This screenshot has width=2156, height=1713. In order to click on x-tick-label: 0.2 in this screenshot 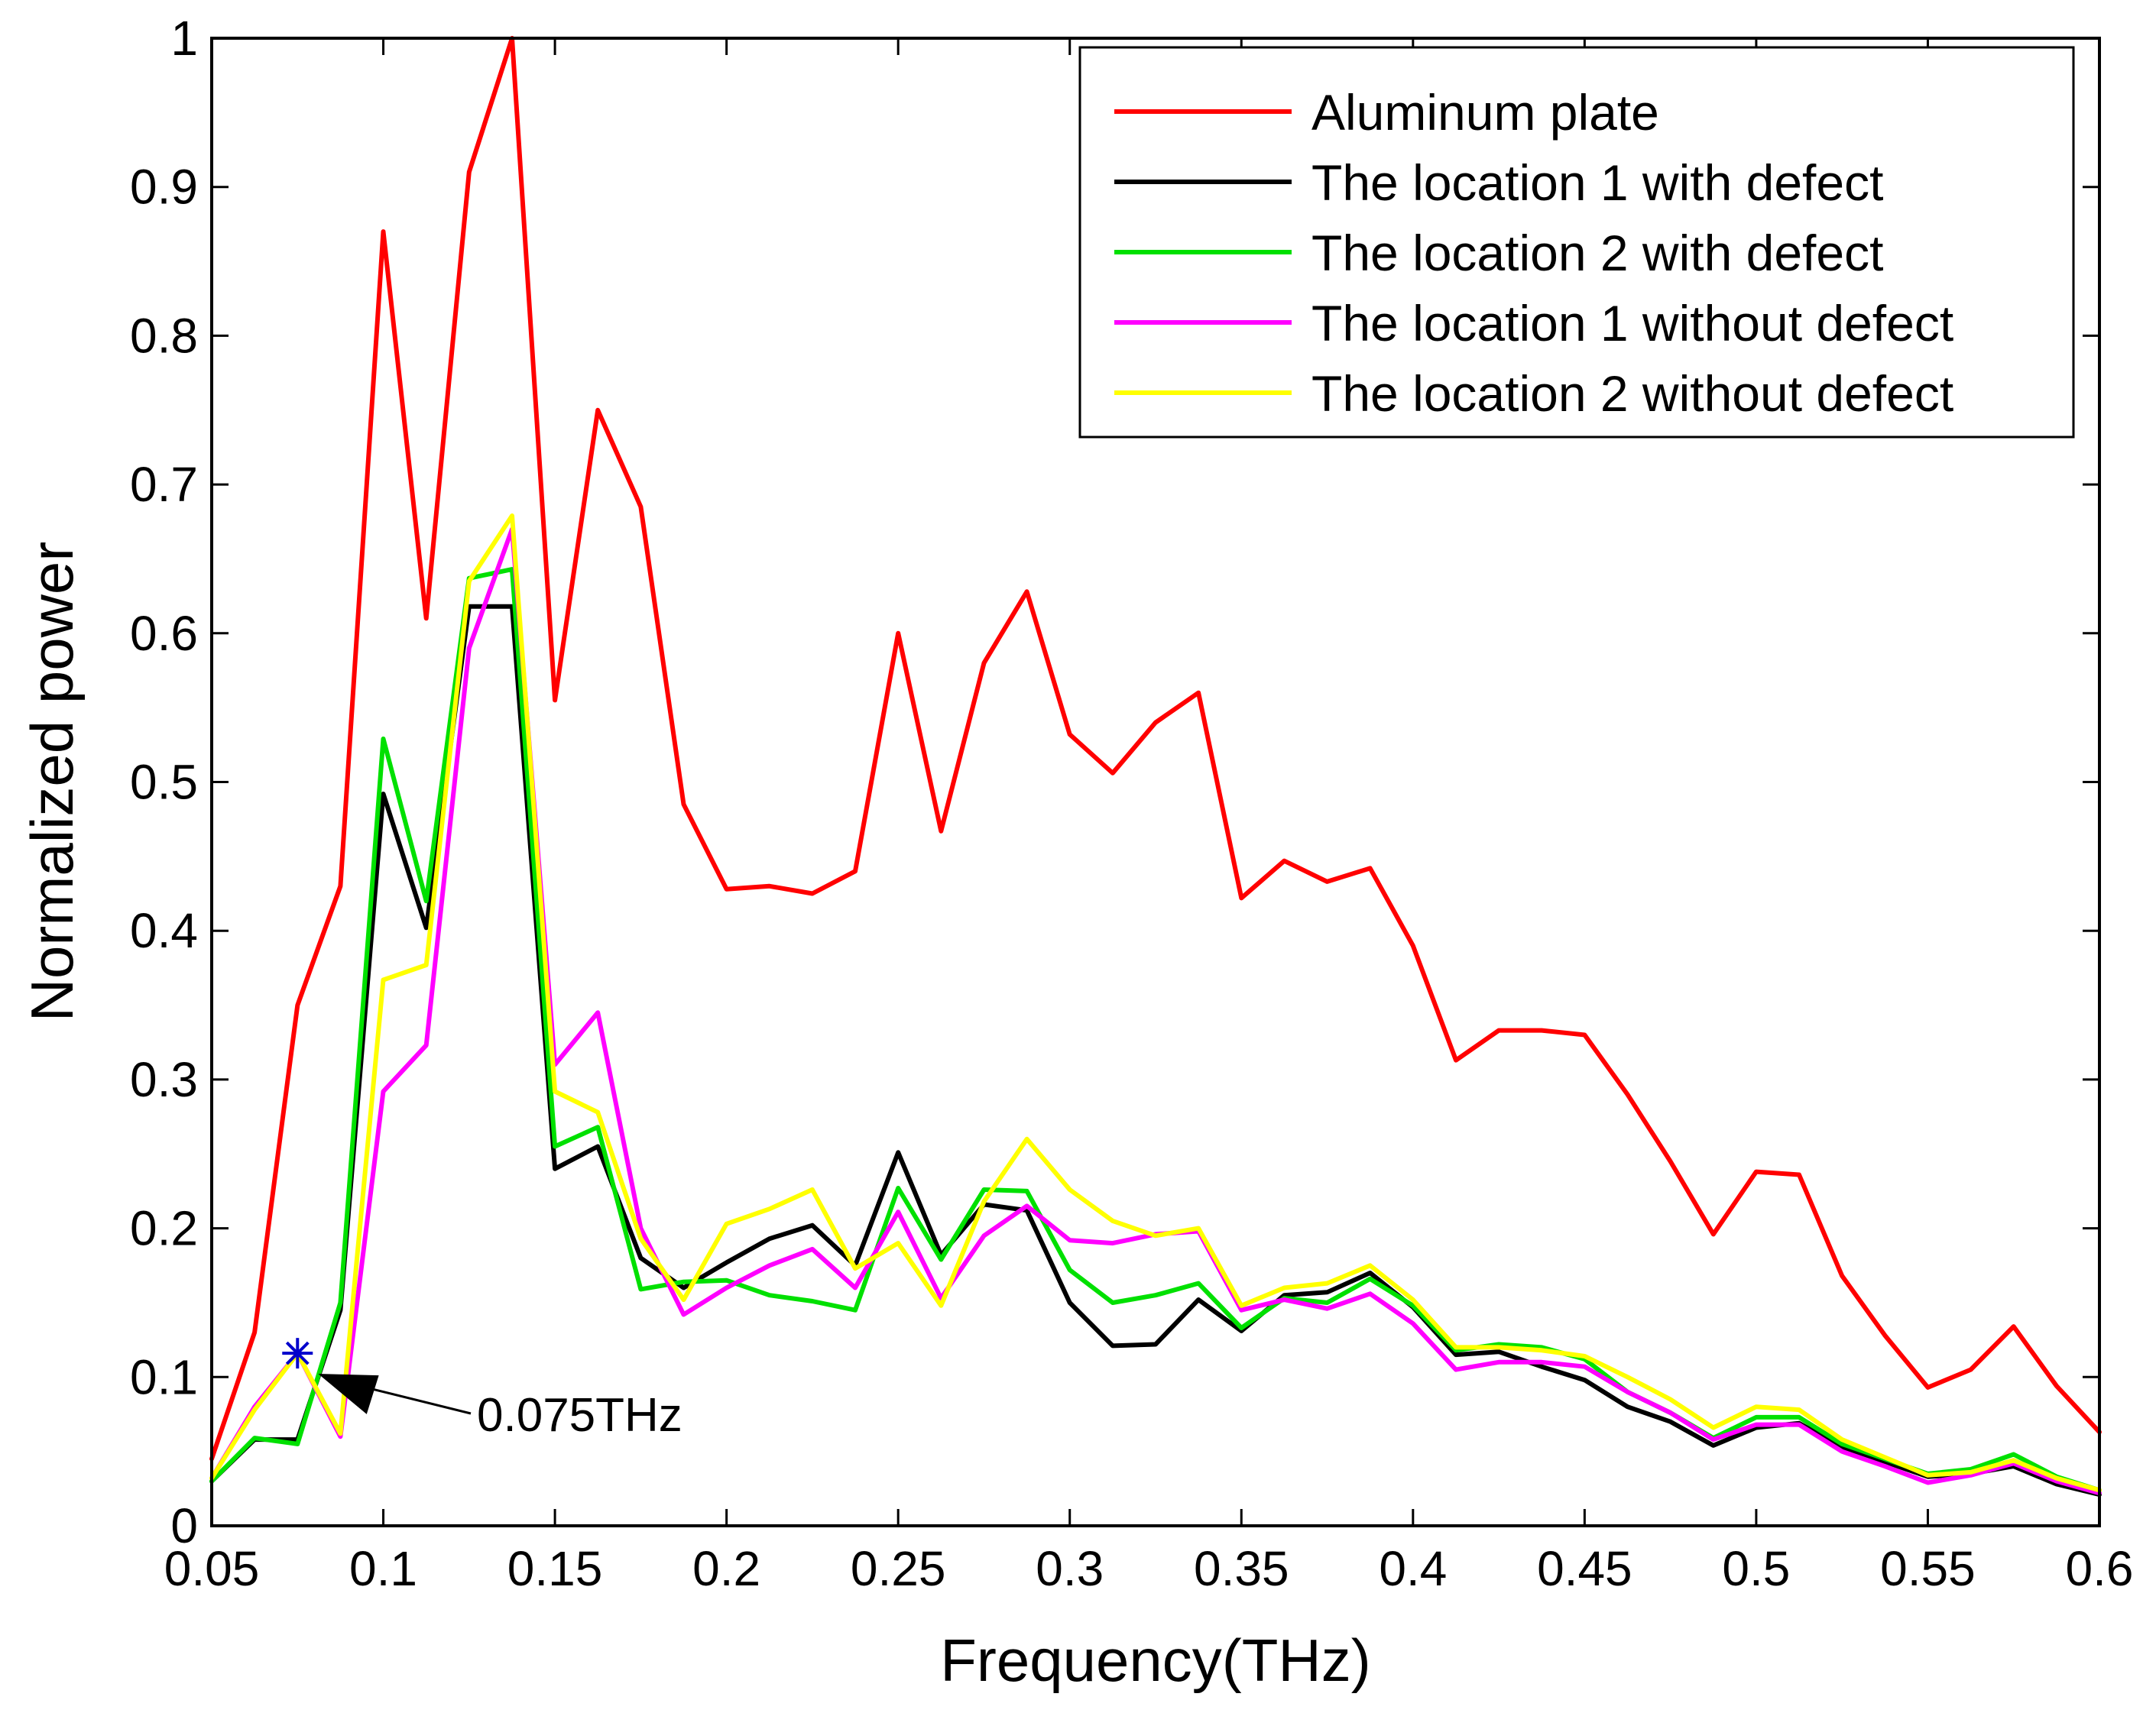, I will do `click(726, 1568)`.